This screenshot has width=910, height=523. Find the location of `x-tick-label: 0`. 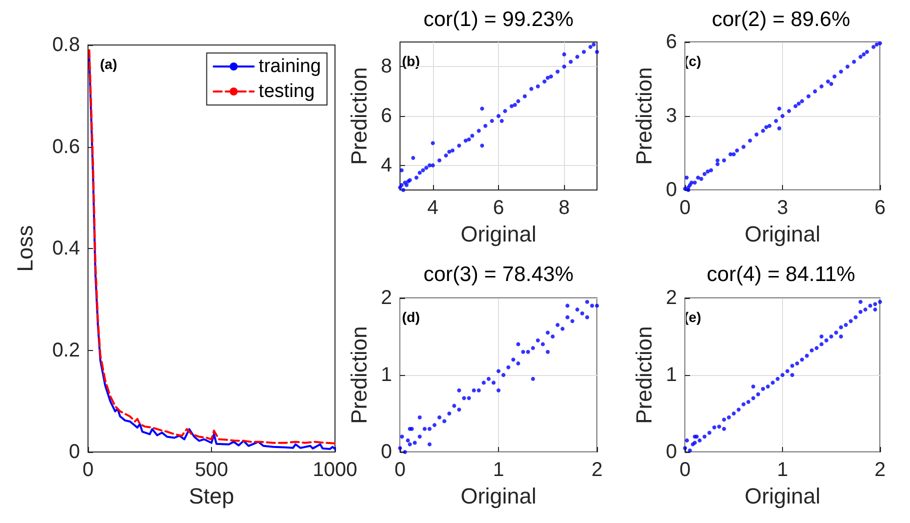

x-tick-label: 0 is located at coordinates (685, 208).